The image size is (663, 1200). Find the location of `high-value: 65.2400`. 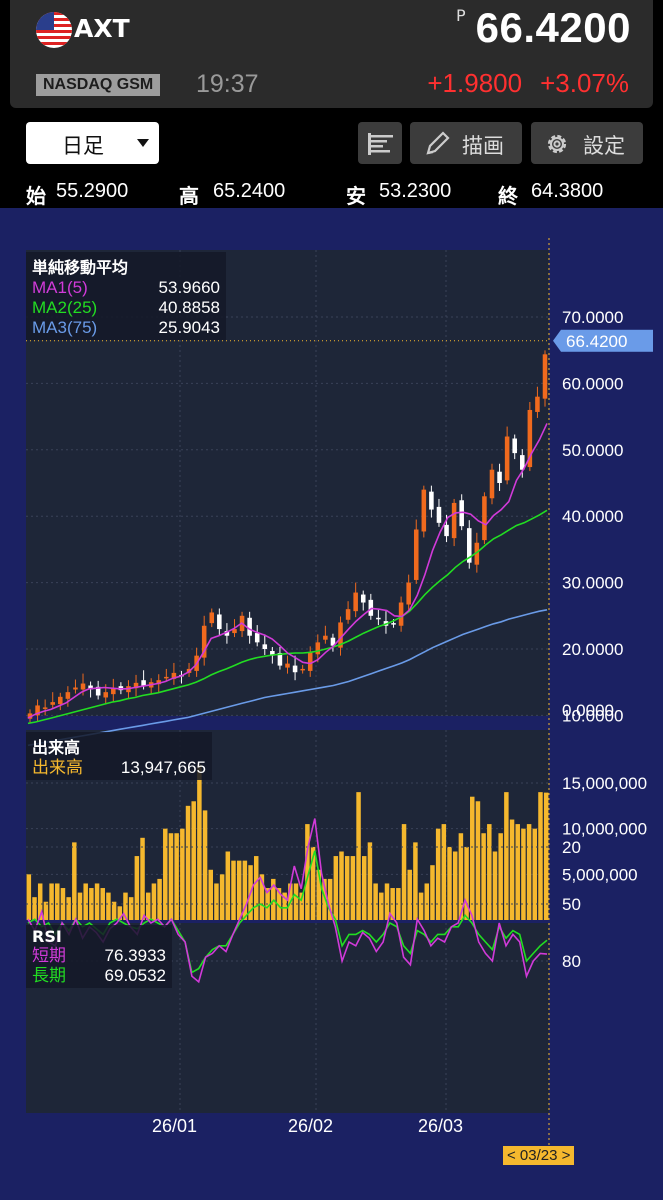

high-value: 65.2400 is located at coordinates (249, 191).